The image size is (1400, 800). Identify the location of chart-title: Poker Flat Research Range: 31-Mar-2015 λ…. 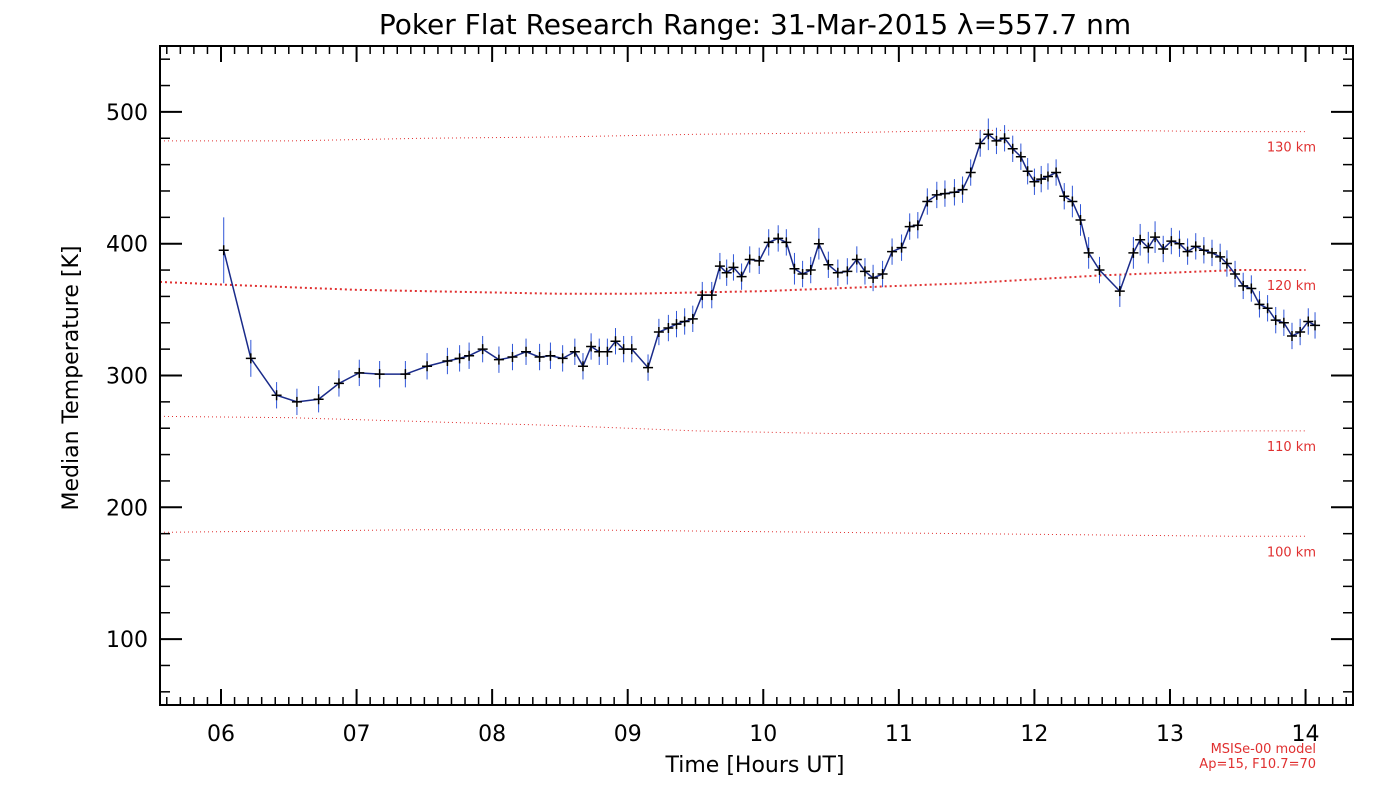
(755, 24).